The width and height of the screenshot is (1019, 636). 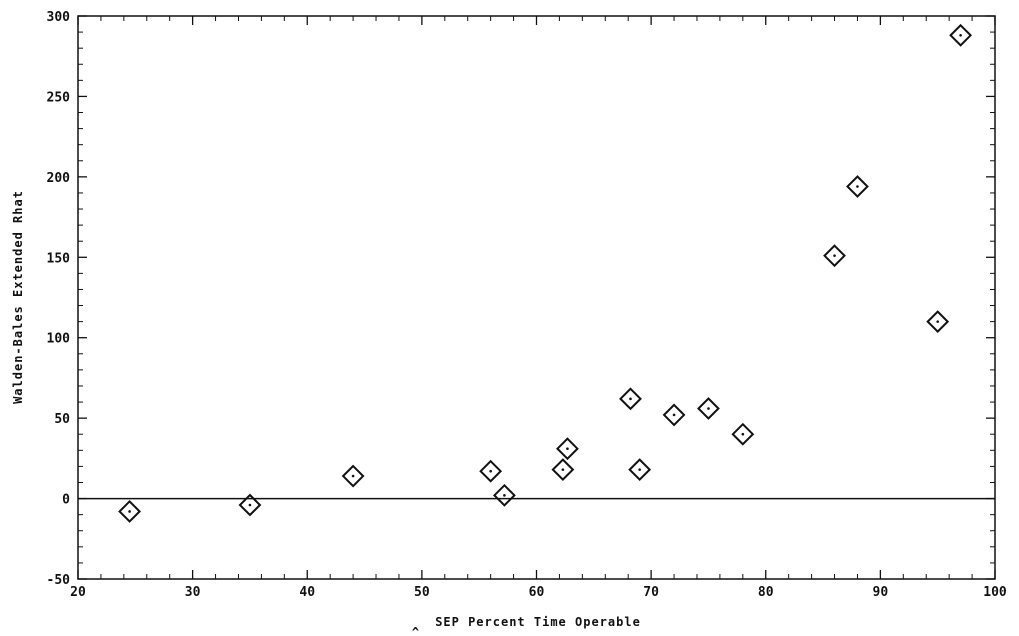 I want to click on y-tick-label: 300, so click(x=59, y=17).